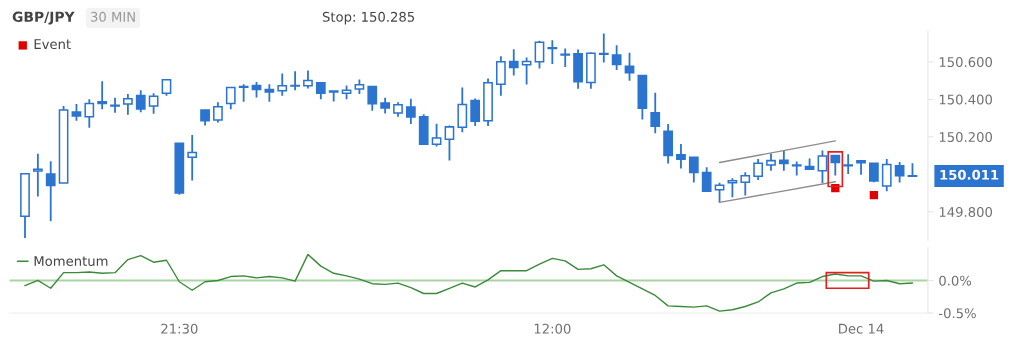 This screenshot has height=364, width=1017. I want to click on y-tick-label: 150.200, so click(966, 137).